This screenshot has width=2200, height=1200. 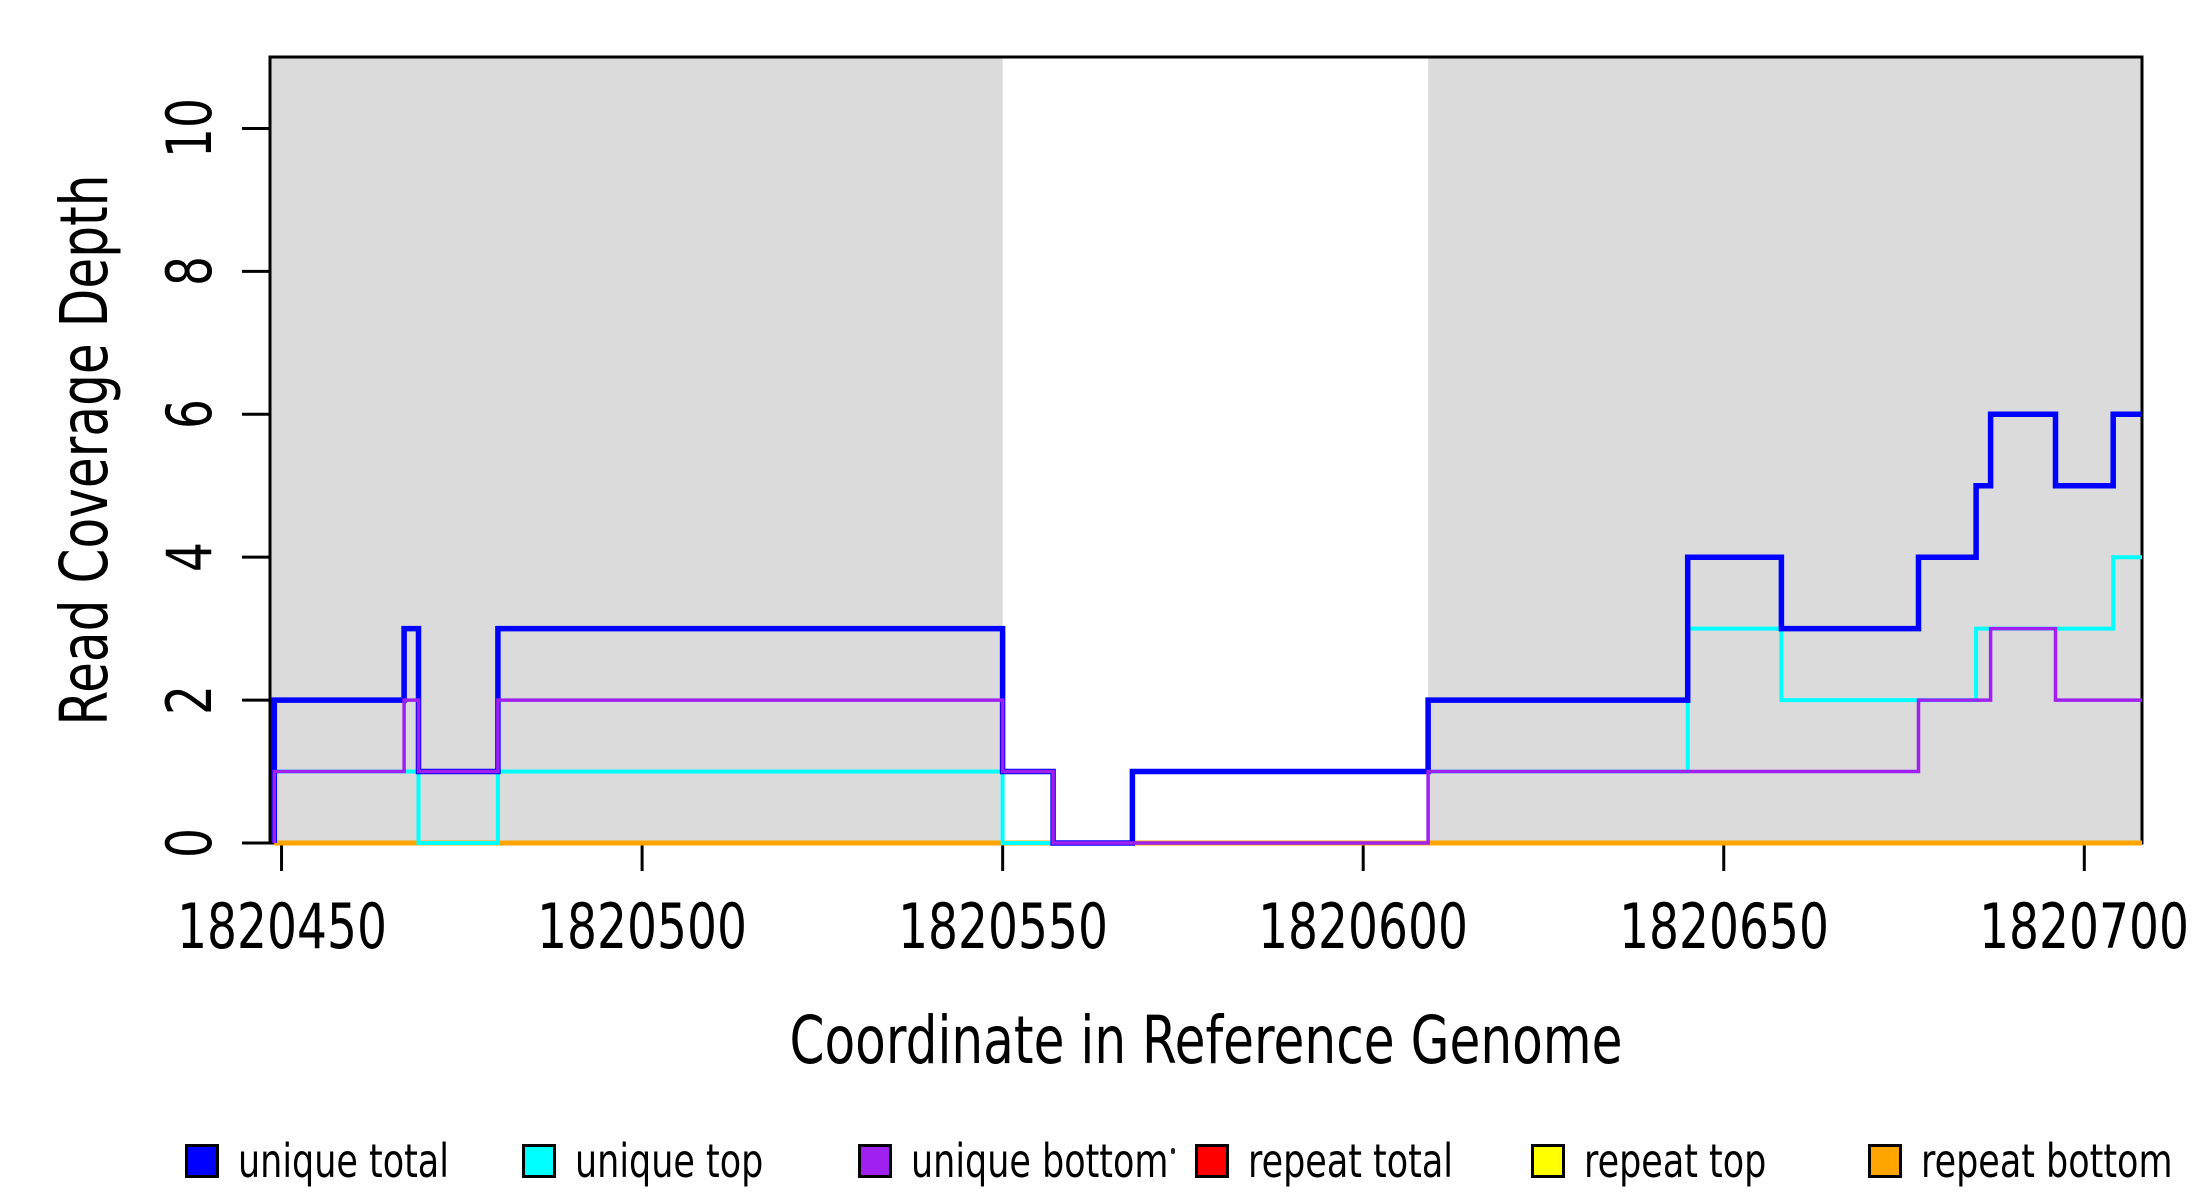 I want to click on legend-swatch-unique-total, so click(x=202, y=1161).